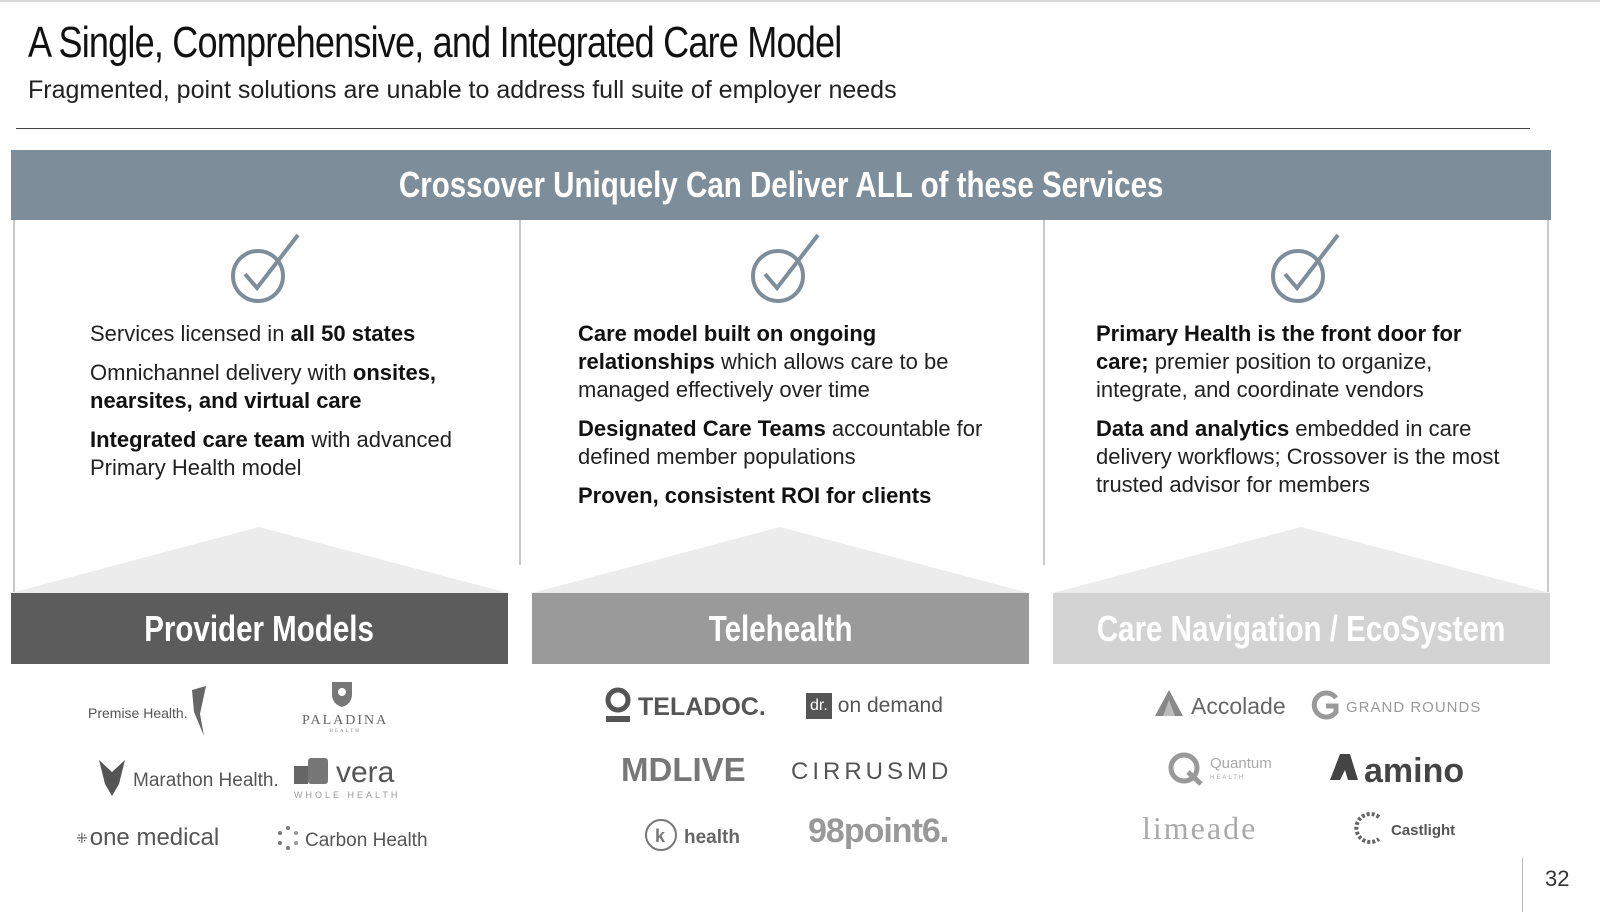 This screenshot has height=912, width=1600. Describe the element at coordinates (112, 780) in the screenshot. I see `marathon-flame-icon` at that location.